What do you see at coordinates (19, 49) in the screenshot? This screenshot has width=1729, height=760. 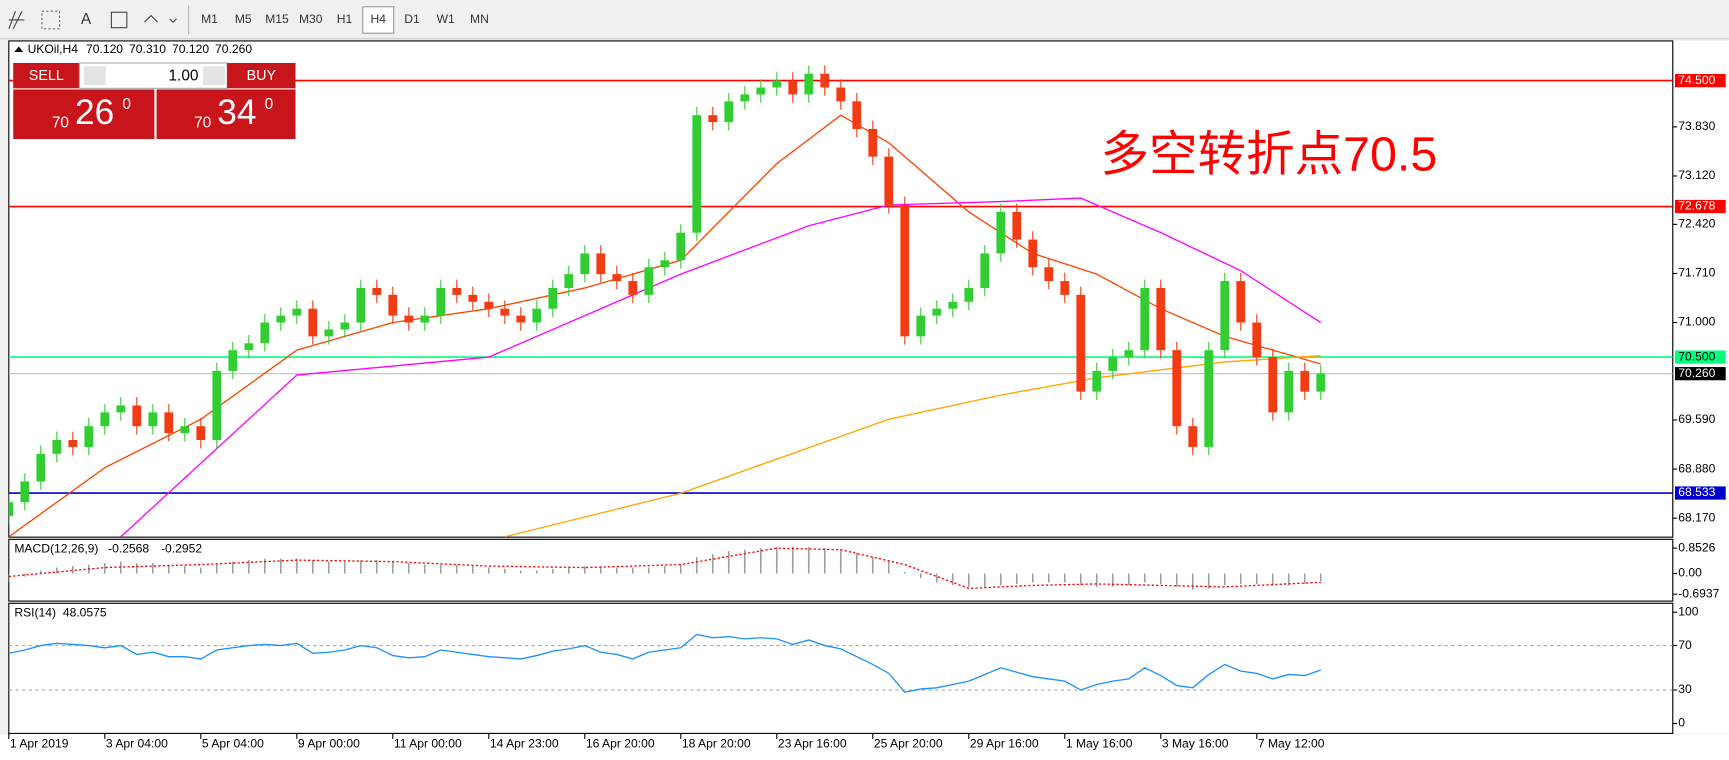 I see `collapse-icon` at bounding box center [19, 49].